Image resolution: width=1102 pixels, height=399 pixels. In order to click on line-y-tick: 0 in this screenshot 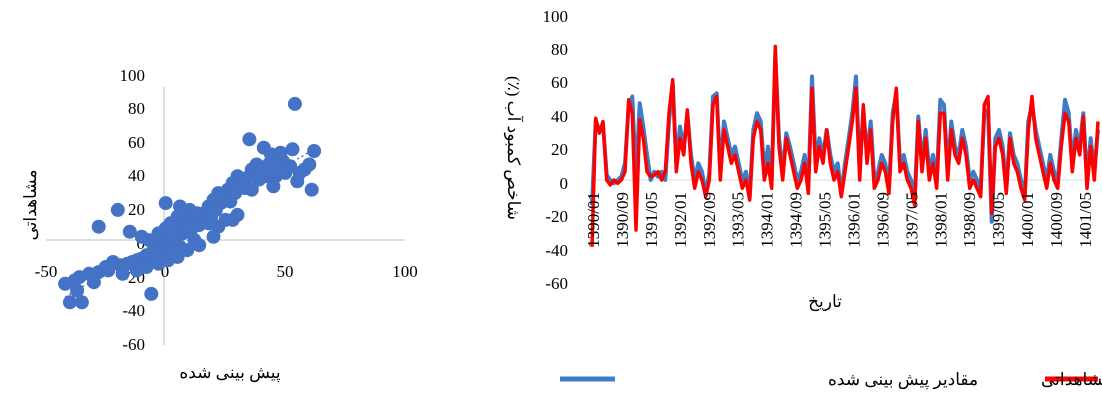, I will do `click(564, 183)`.